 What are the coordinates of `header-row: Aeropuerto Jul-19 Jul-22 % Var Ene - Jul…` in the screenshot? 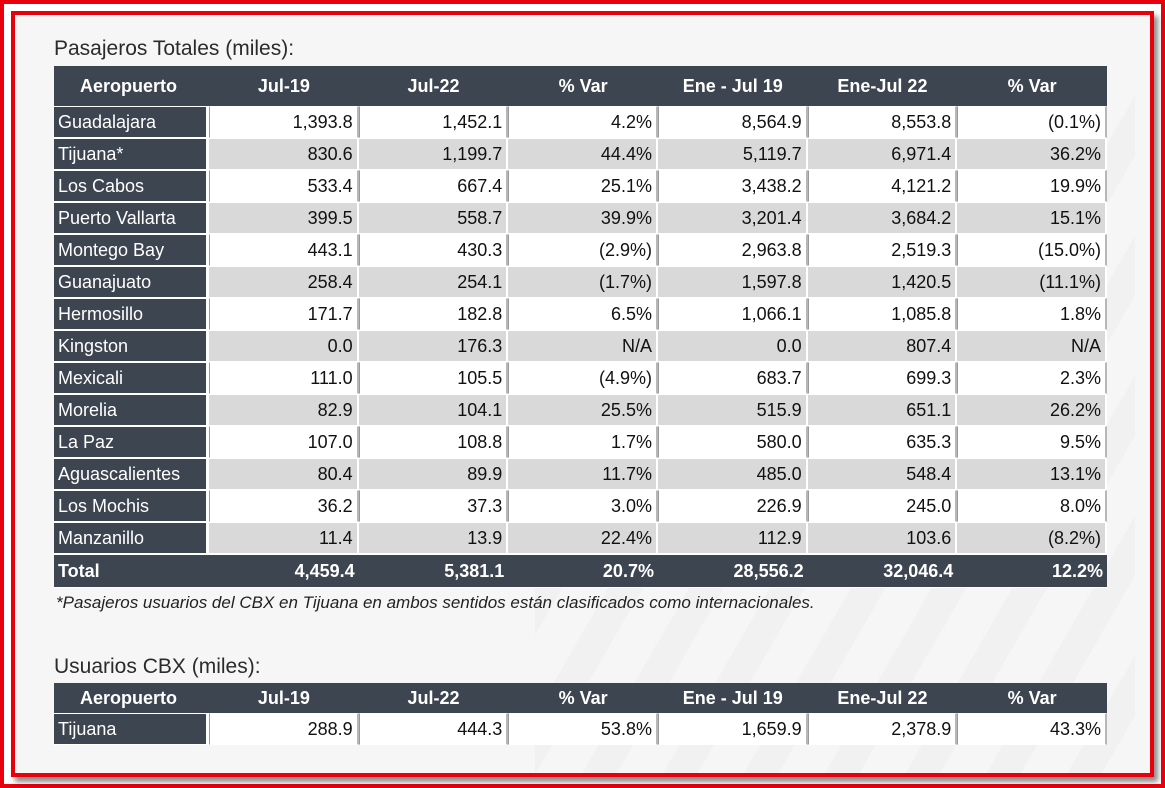 It's located at (580, 698).